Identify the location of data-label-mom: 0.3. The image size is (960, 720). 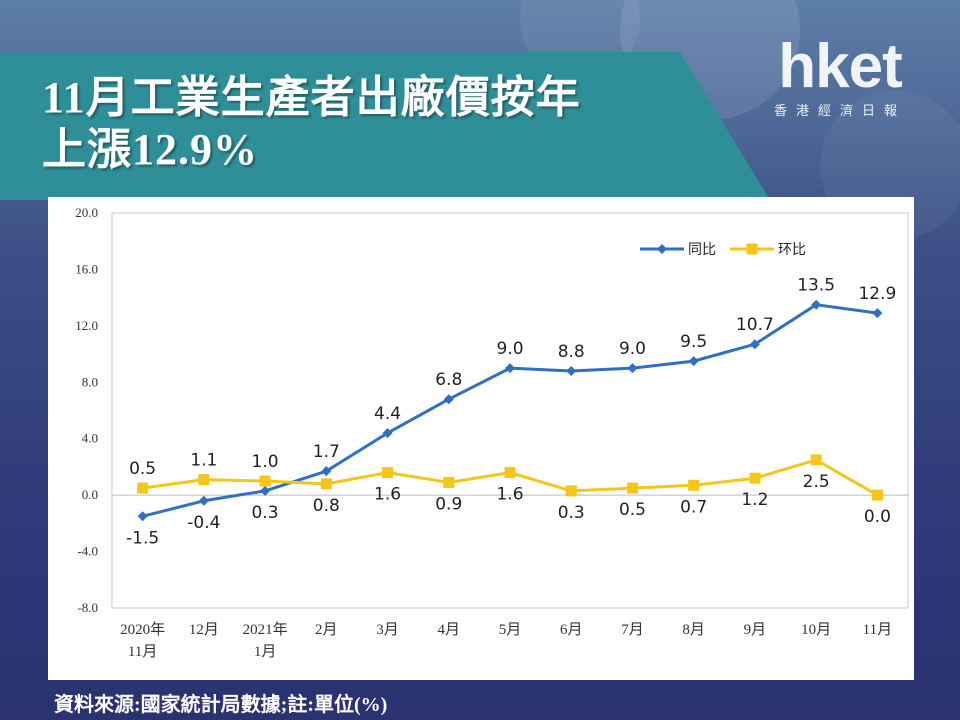
(571, 513).